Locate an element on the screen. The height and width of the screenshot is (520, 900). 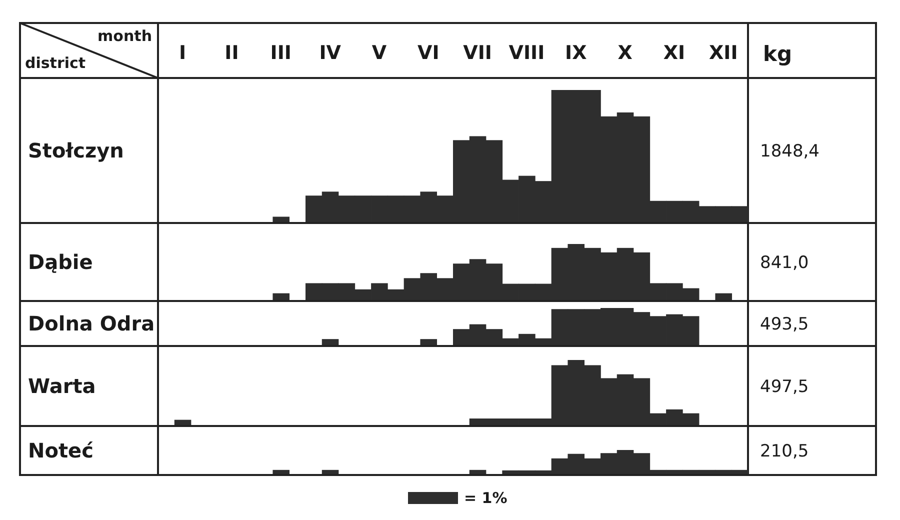
x-tick-label: VI is located at coordinates (429, 53).